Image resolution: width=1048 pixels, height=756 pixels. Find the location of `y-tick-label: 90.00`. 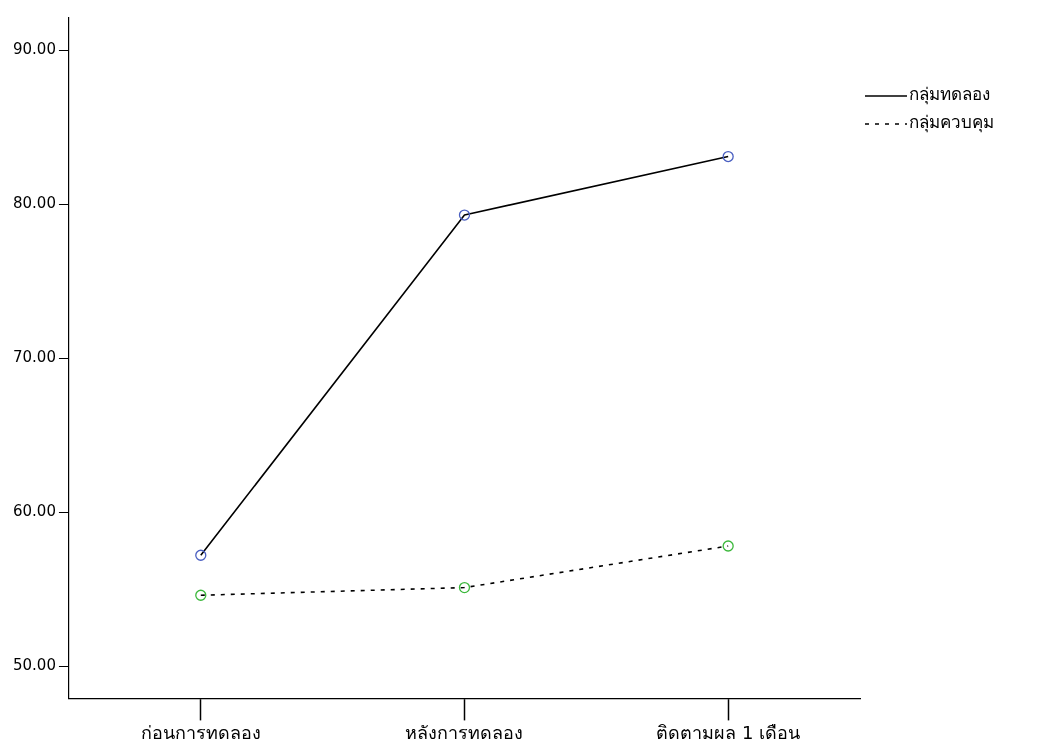

y-tick-label: 90.00 is located at coordinates (34, 49).